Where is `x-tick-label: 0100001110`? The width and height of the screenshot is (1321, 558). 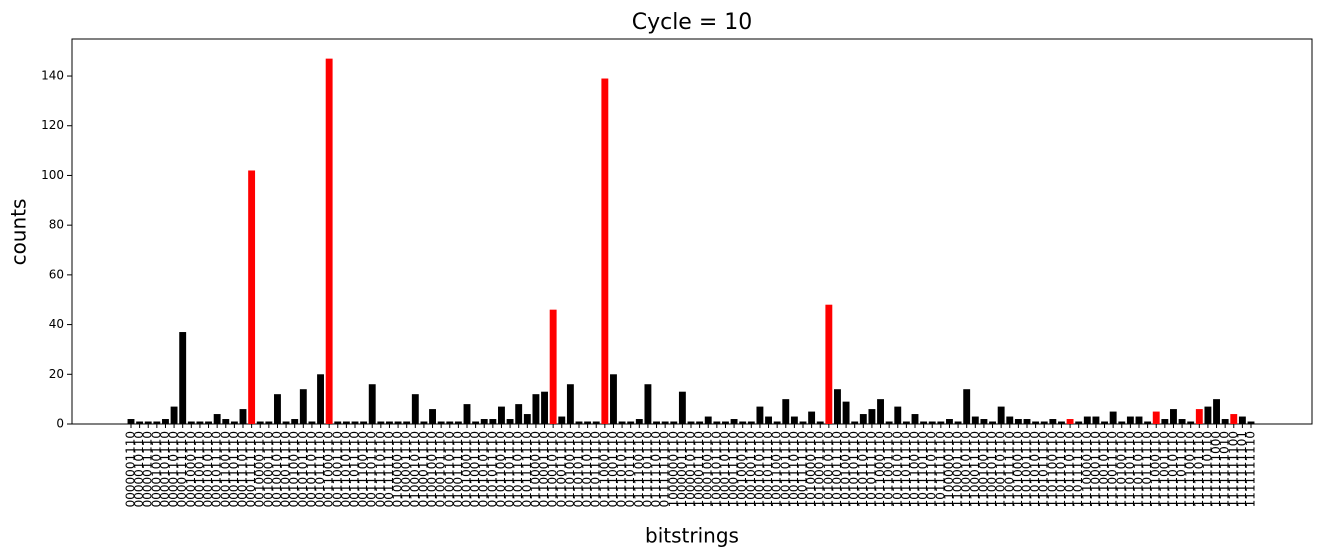
x-tick-label: 0100001110 is located at coordinates (406, 469).